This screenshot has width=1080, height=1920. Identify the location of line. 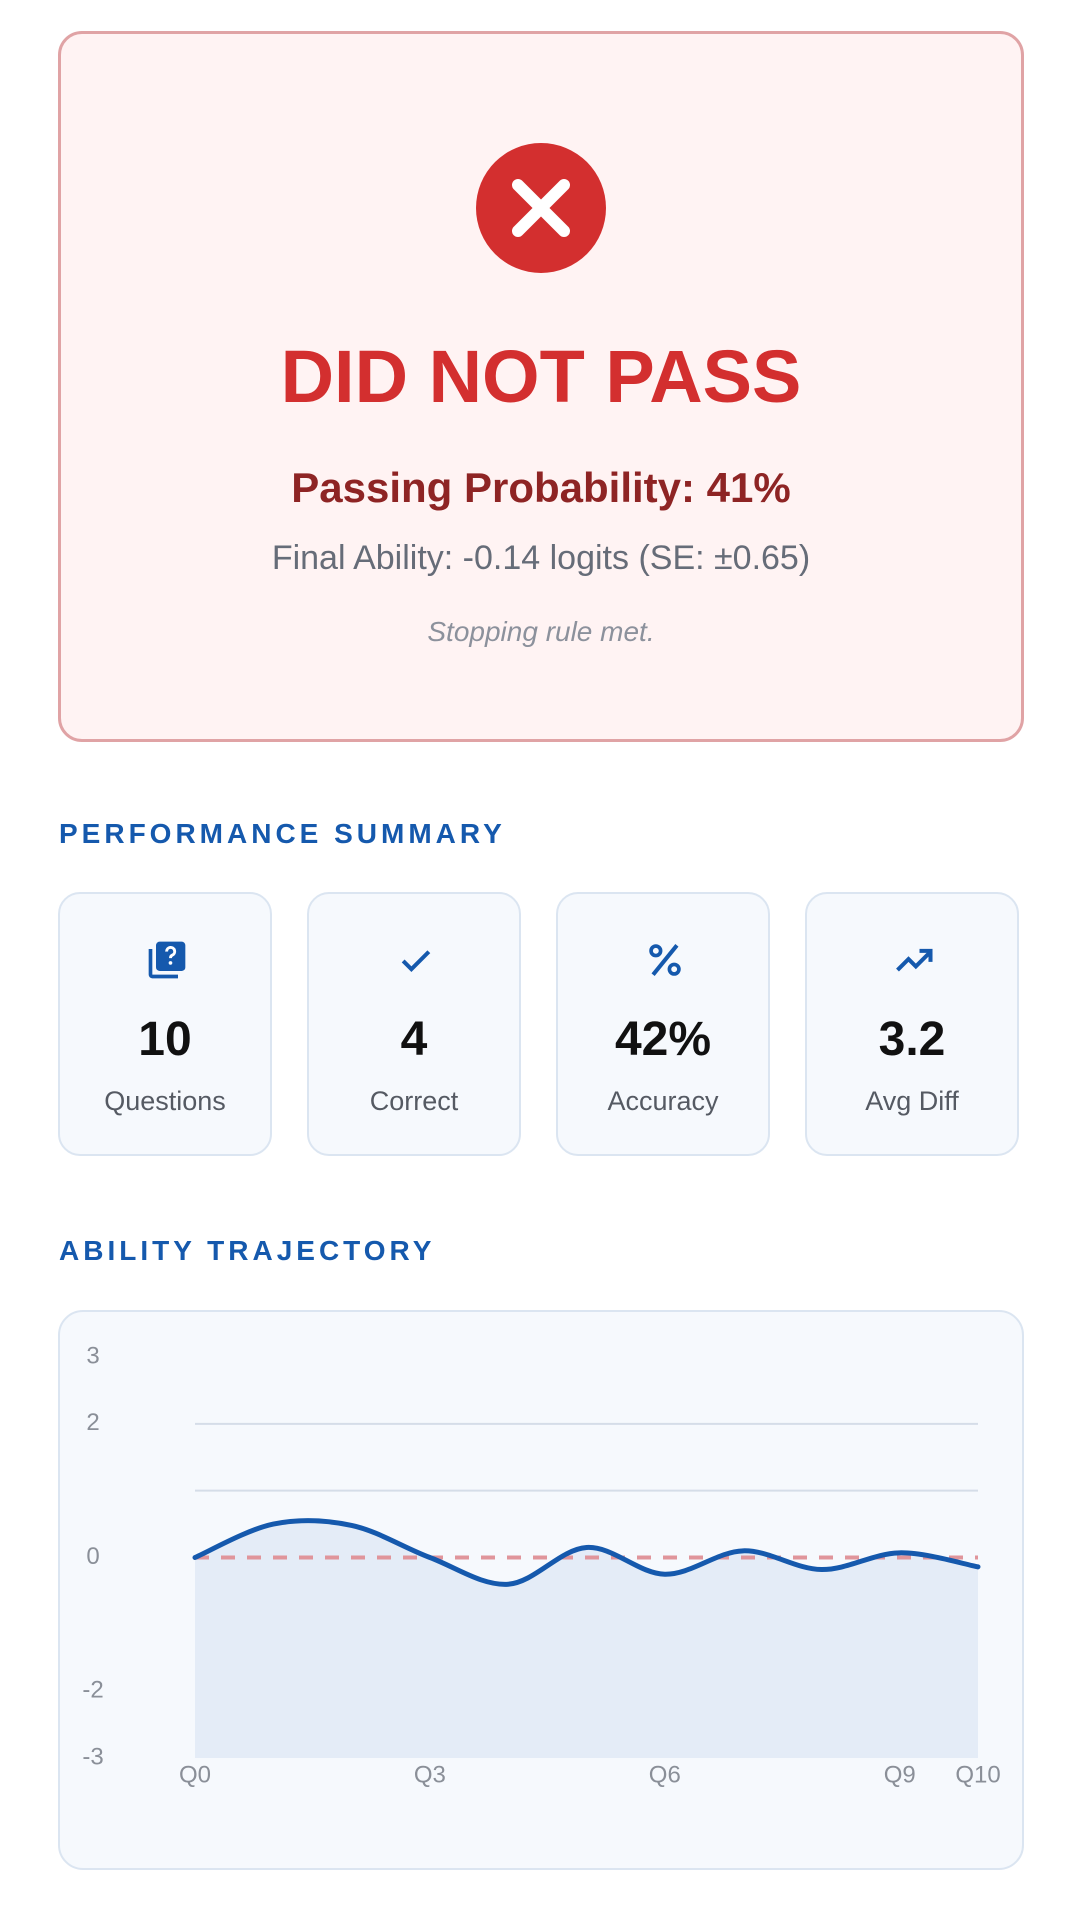
(586, 1552).